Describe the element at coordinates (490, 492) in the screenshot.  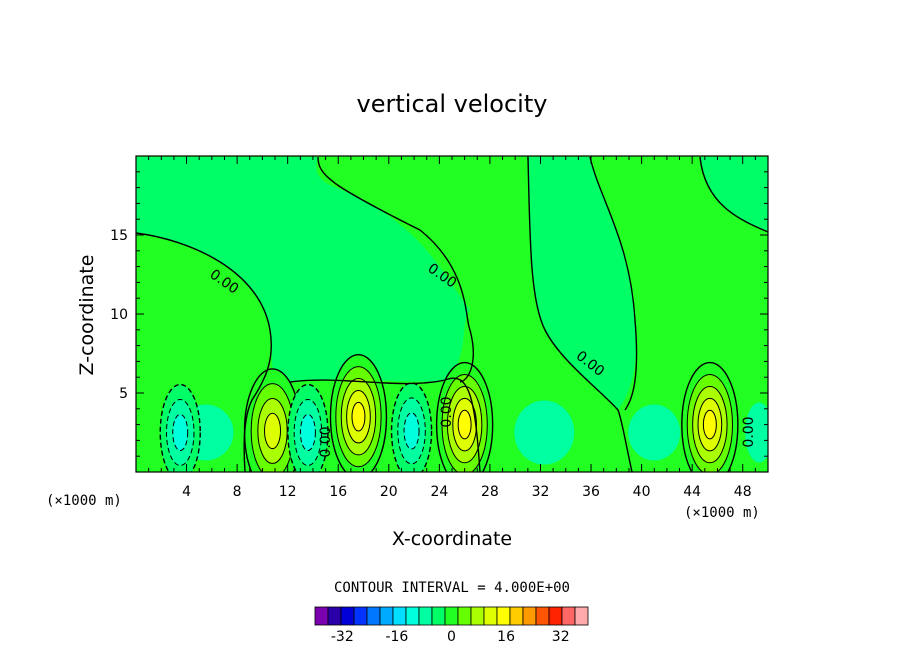
I see `x-tick-label: 28` at that location.